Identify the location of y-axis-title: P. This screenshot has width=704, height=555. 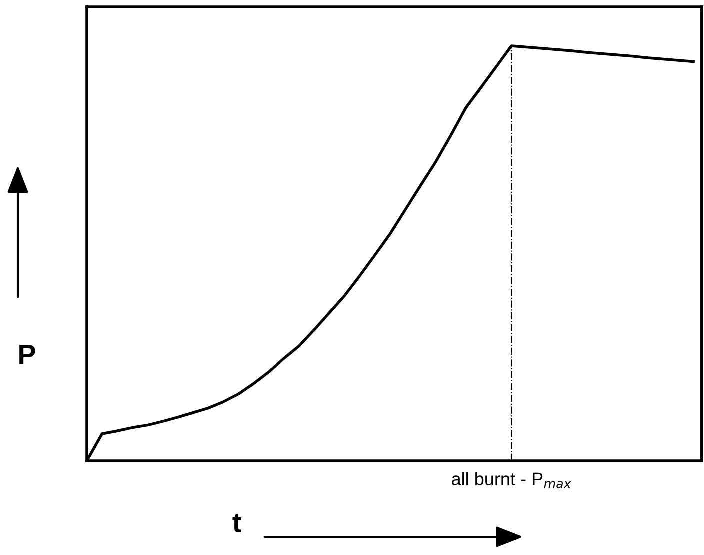
(28, 354).